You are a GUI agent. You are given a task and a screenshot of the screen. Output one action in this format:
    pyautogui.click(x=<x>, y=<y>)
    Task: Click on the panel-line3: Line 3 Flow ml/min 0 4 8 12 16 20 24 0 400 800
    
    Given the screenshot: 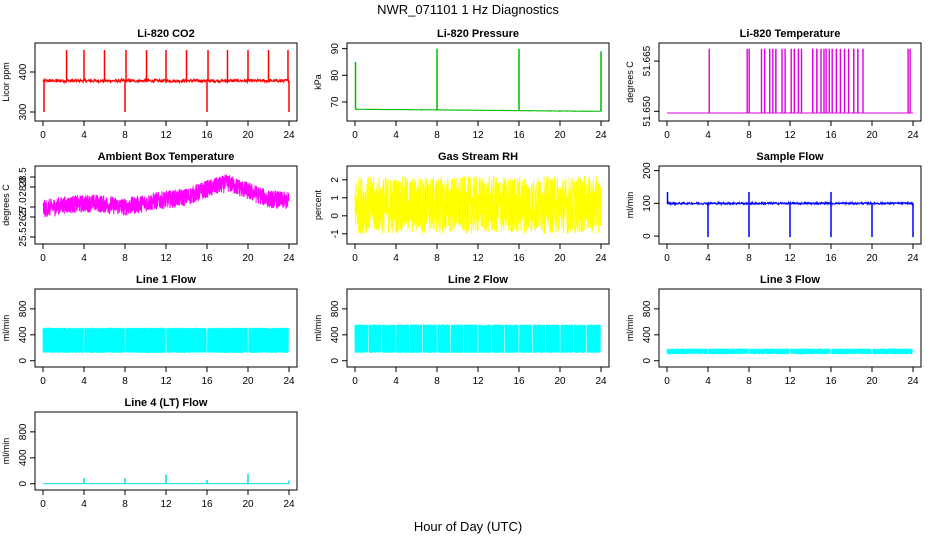 What is the action you would take?
    pyautogui.click(x=773, y=330)
    